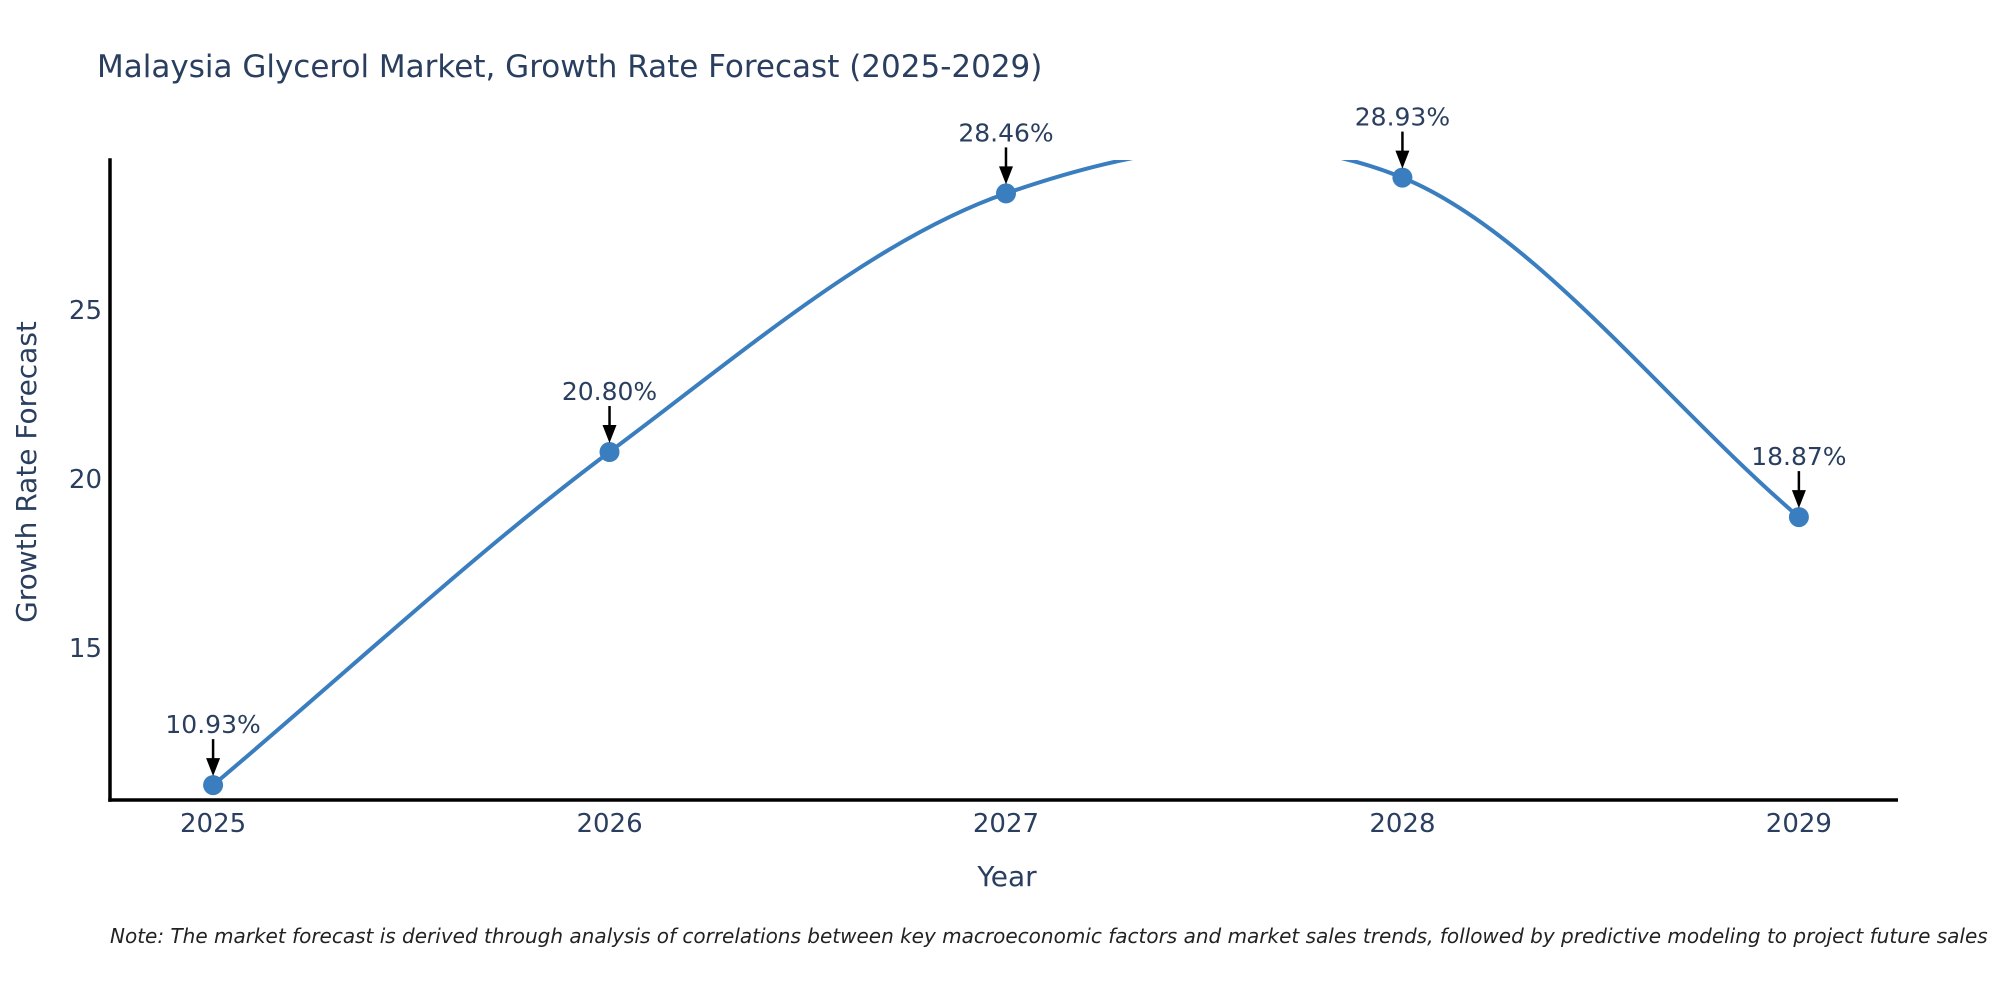 This screenshot has width=2000, height=1000. Describe the element at coordinates (1798, 456) in the screenshot. I see `point-value-label: 18.87%` at that location.